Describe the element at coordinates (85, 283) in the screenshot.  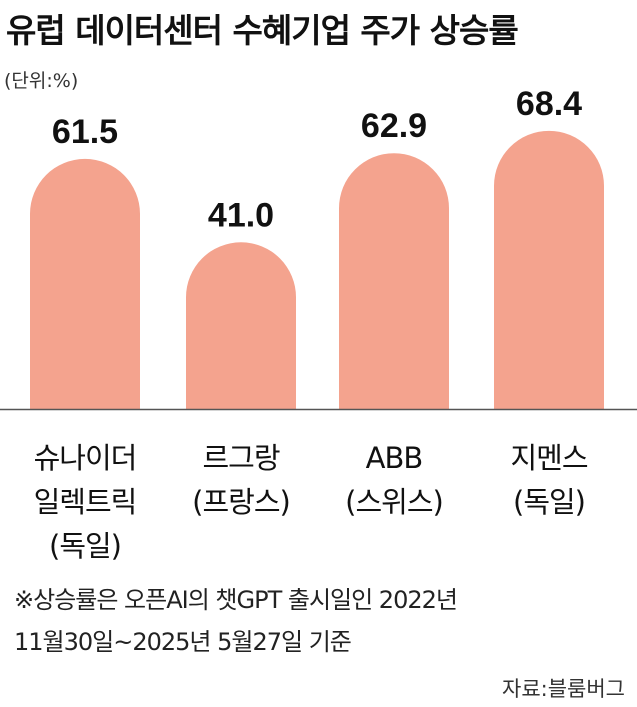
I see `bar-schneider` at that location.